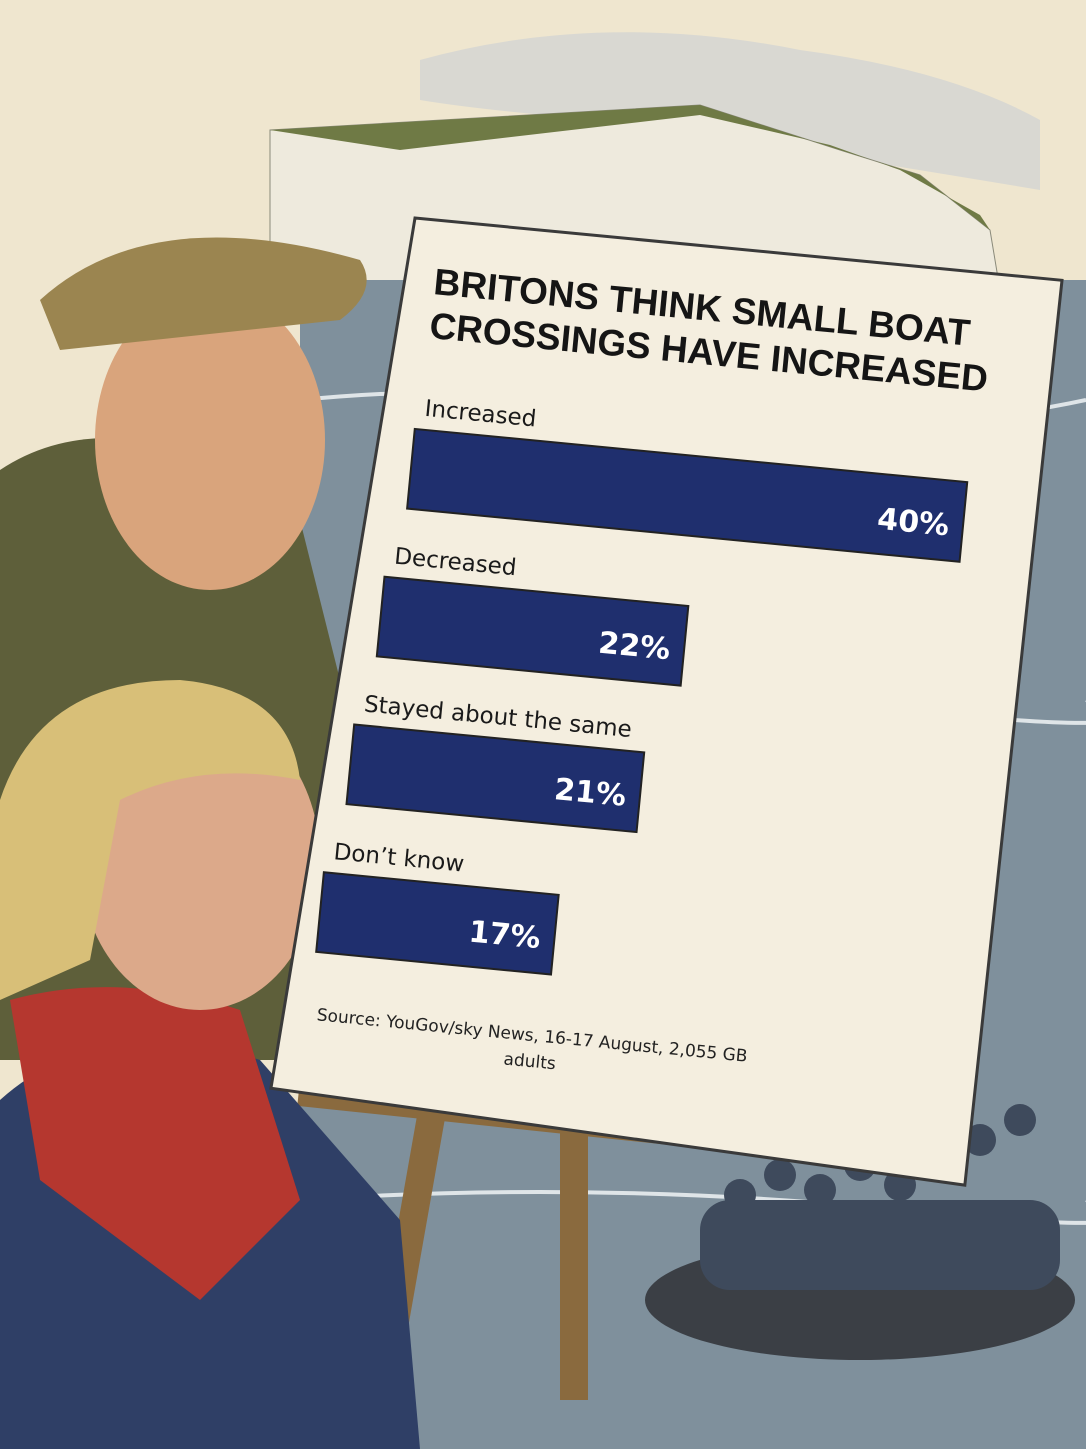 This screenshot has height=1449, width=1086. What do you see at coordinates (210, 440) in the screenshot?
I see `man-face` at bounding box center [210, 440].